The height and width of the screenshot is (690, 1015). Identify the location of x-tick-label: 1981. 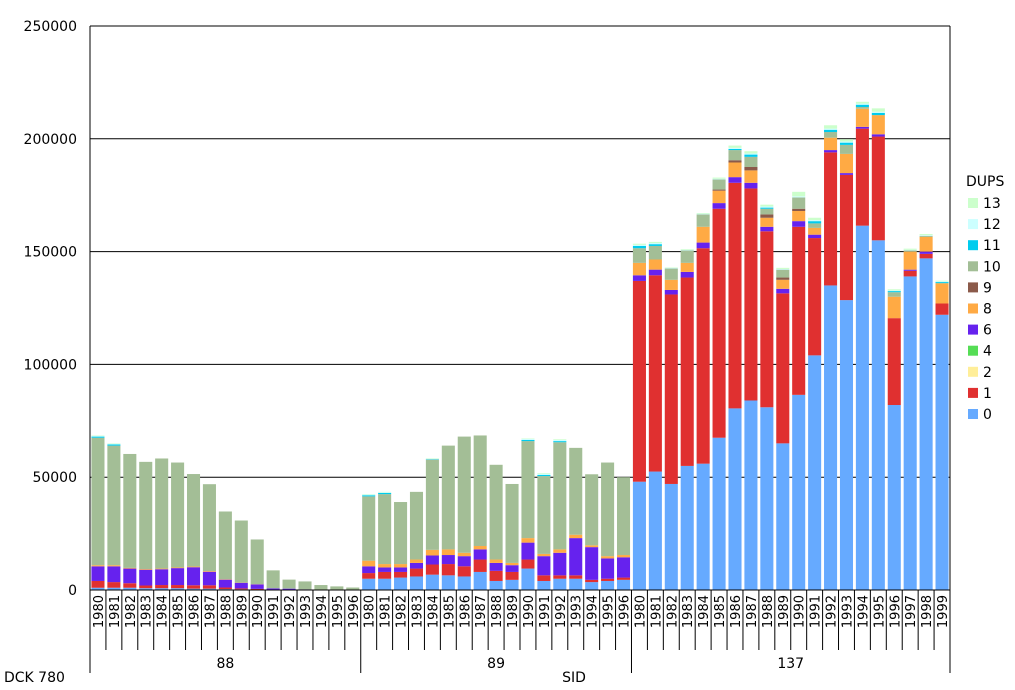
(386, 611).